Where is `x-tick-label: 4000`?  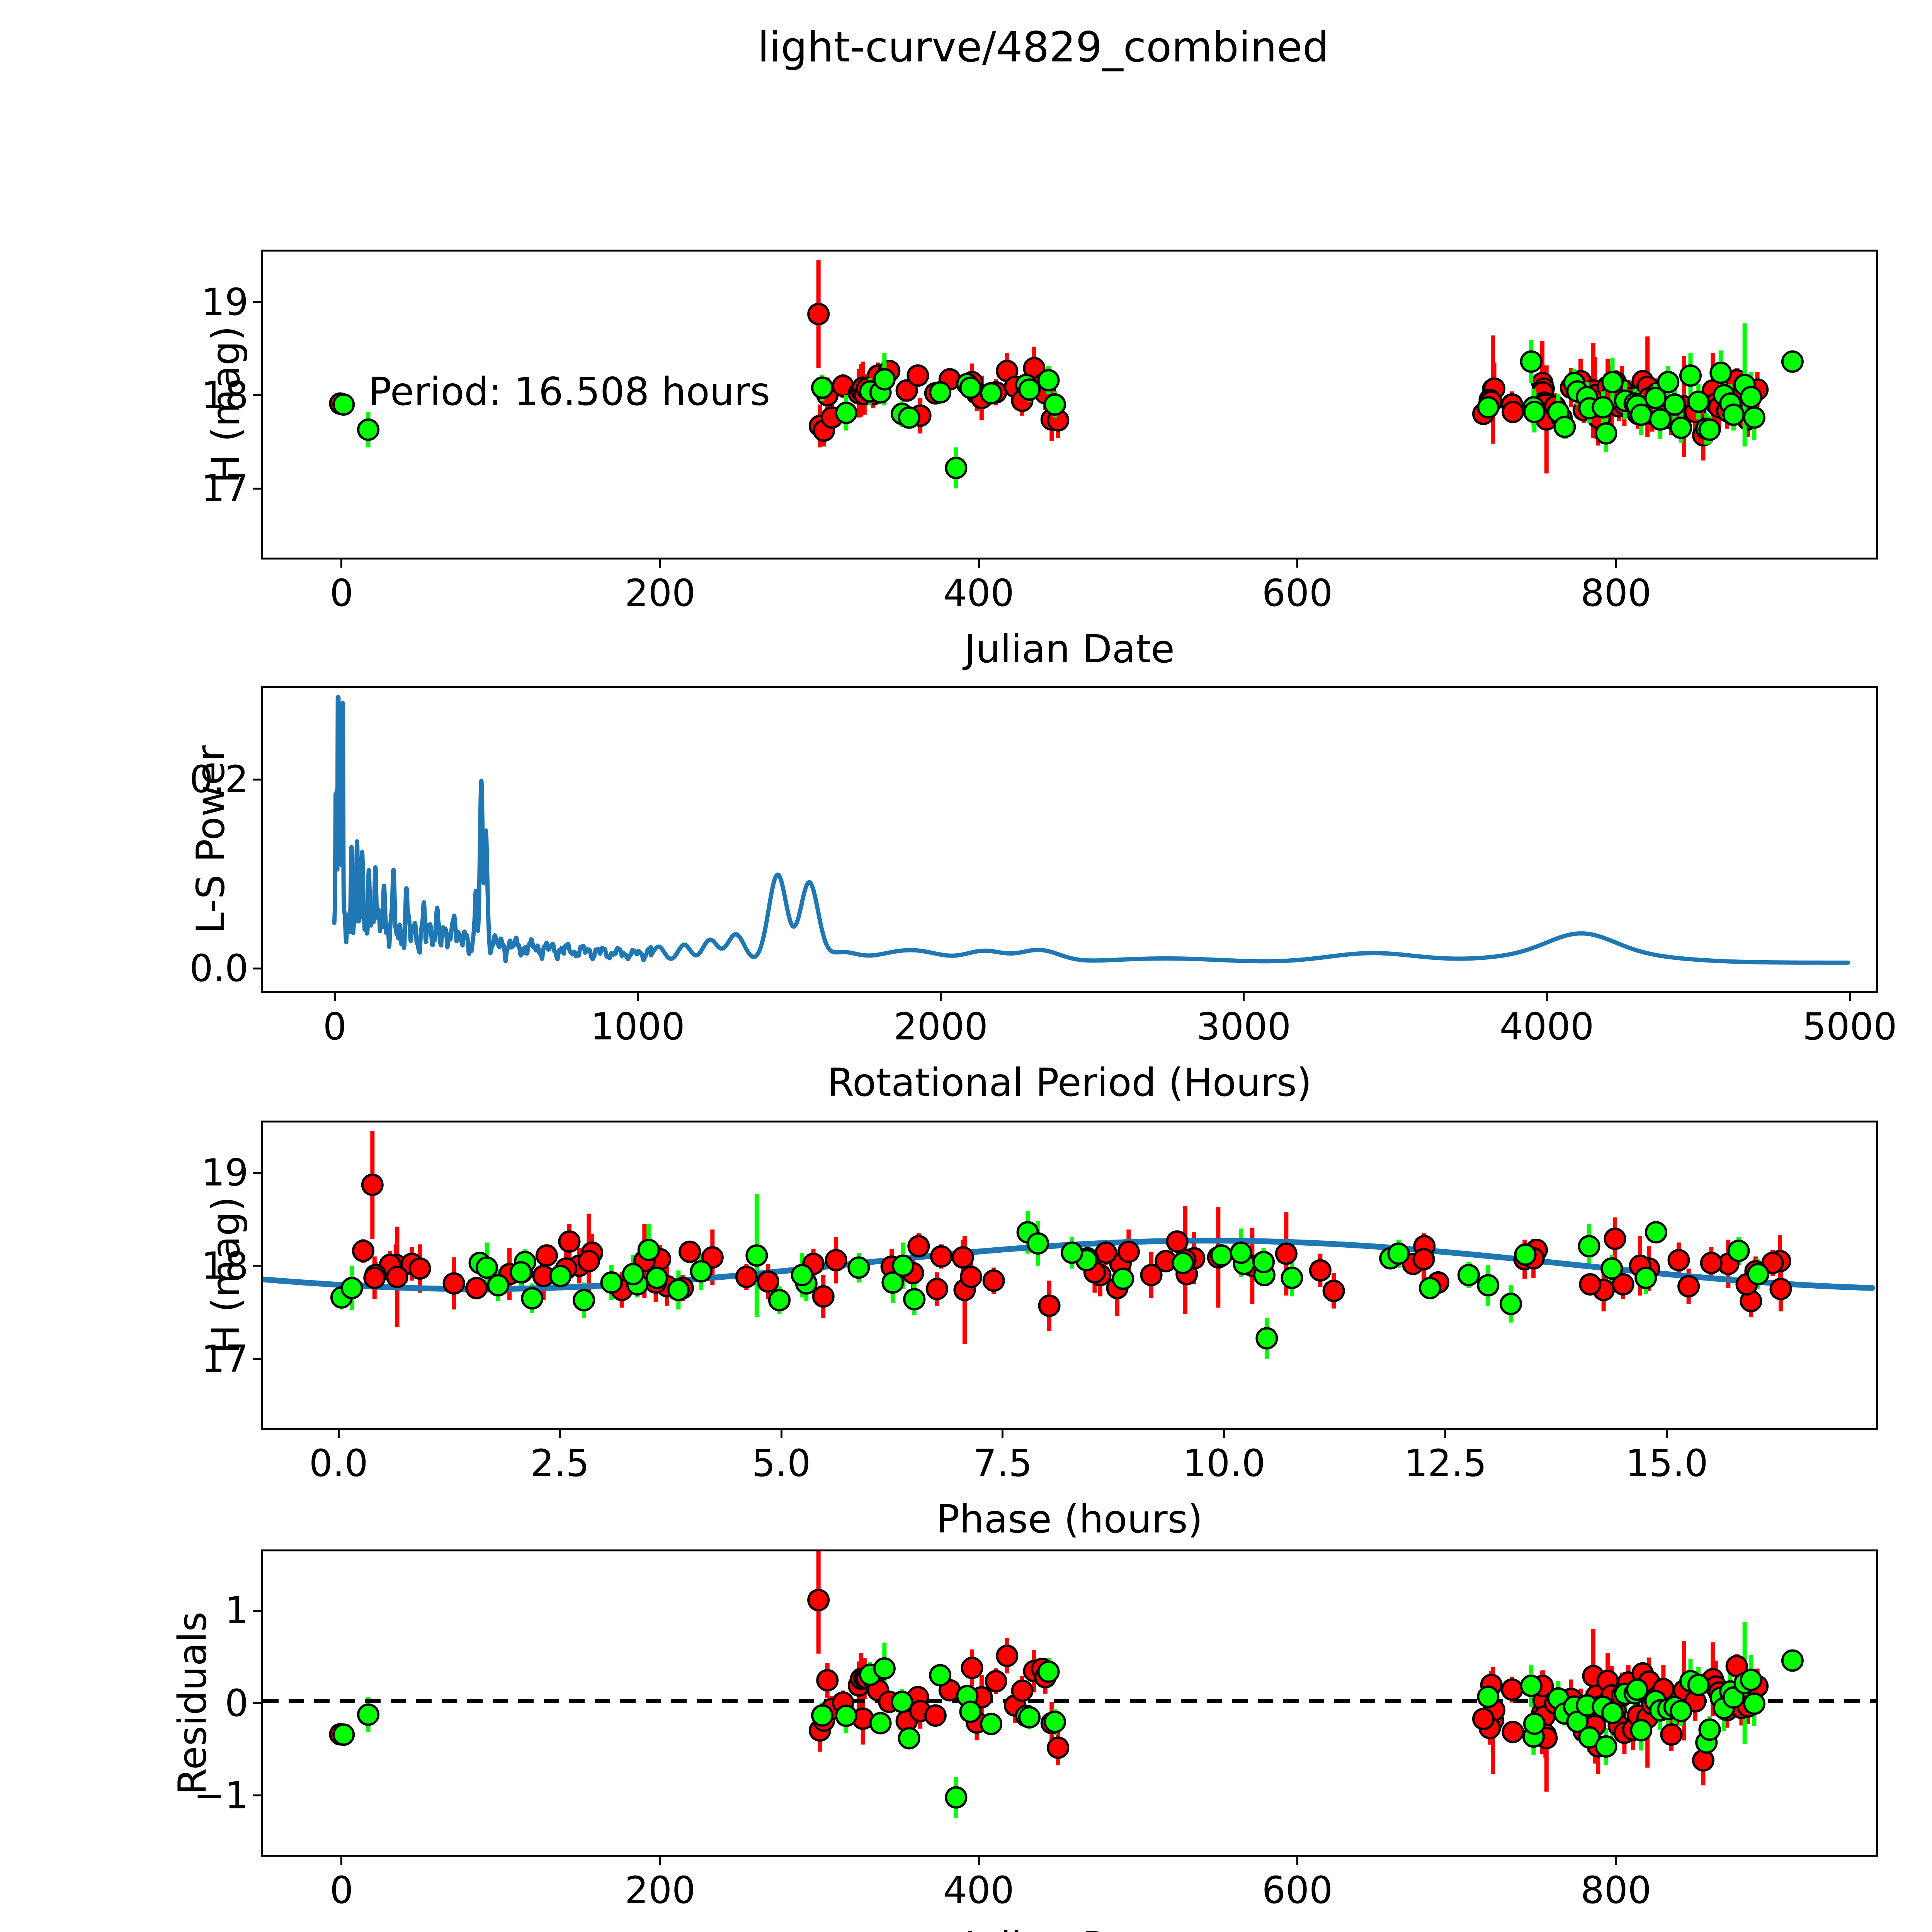 x-tick-label: 4000 is located at coordinates (1547, 1027).